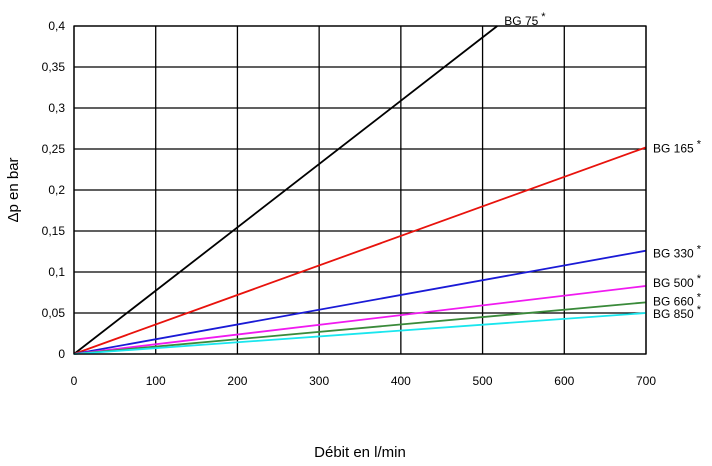  I want to click on y-axis-title: Δp en bar, so click(13, 189).